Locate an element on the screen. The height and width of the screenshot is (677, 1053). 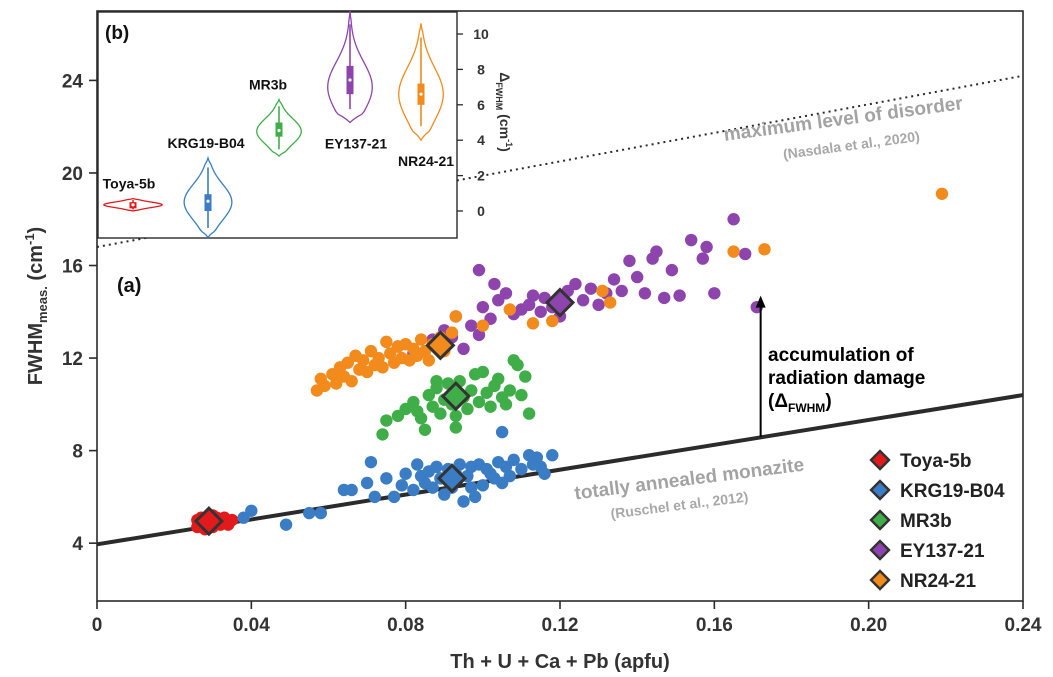
y-tick-label: 12 is located at coordinates (72, 359).